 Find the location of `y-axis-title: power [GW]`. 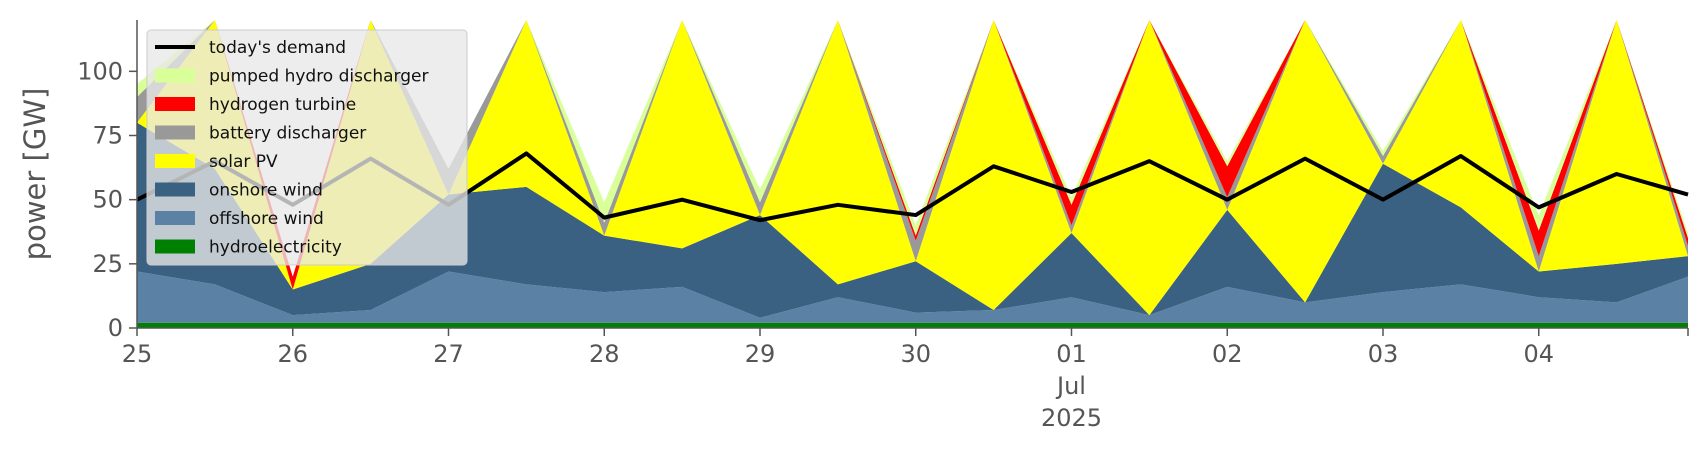

y-axis-title: power [GW] is located at coordinates (35, 174).